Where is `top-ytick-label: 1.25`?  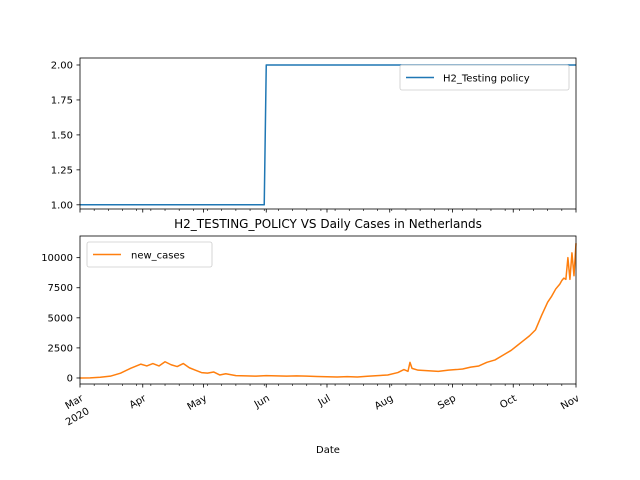 top-ytick-label: 1.25 is located at coordinates (62, 170).